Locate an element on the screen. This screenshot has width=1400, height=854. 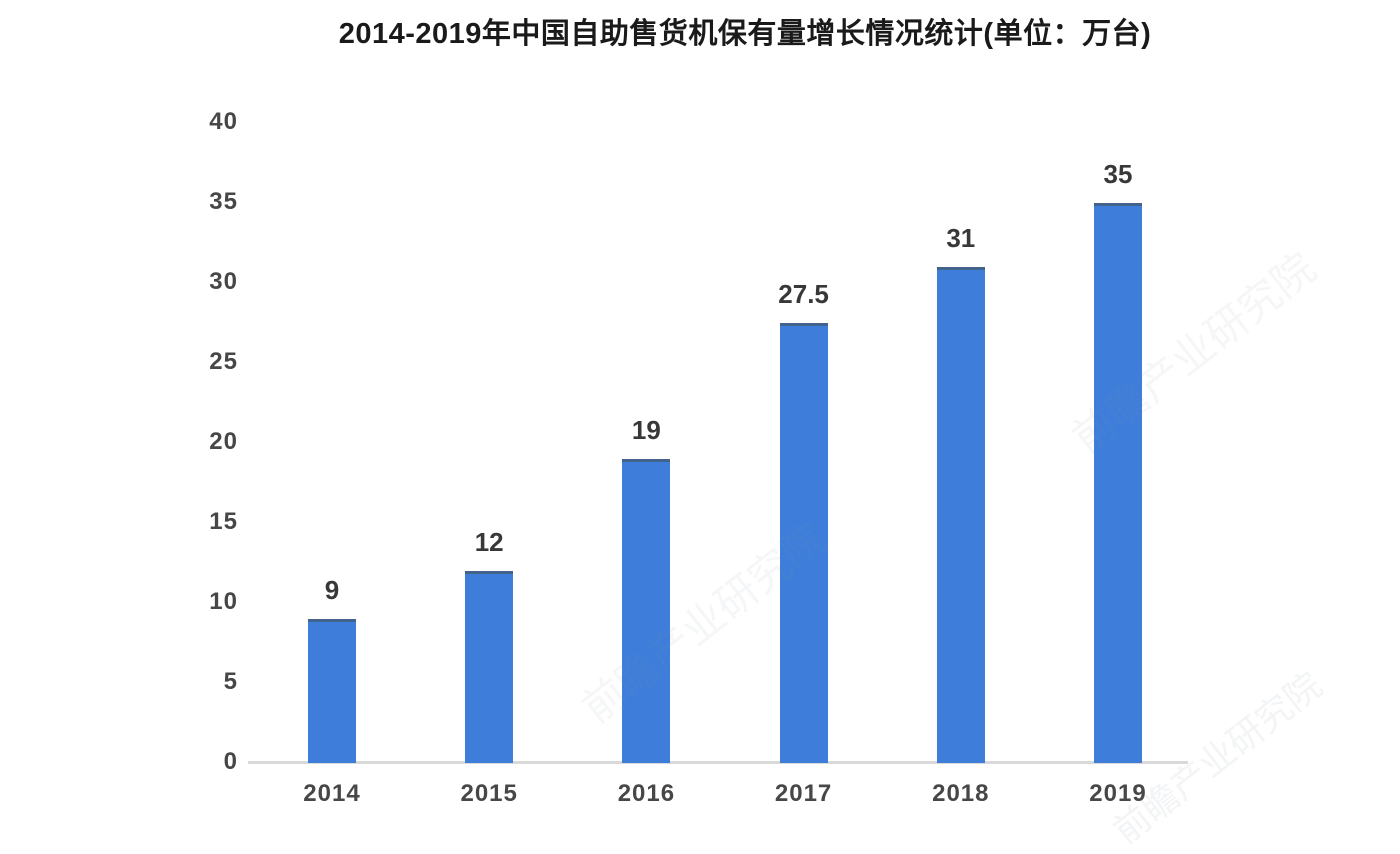
x-tick-label: 2015 is located at coordinates (489, 793).